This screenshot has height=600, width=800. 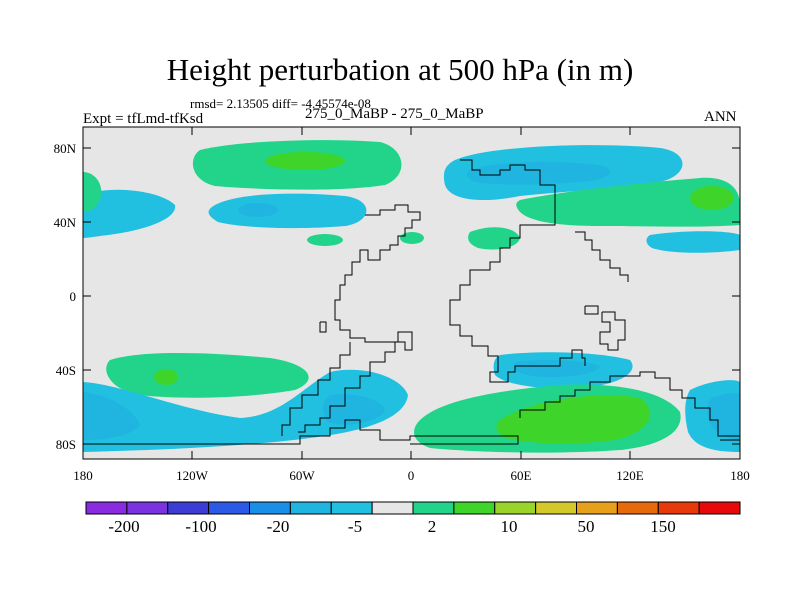 I want to click on lat-tick-0: 0, so click(x=73, y=296).